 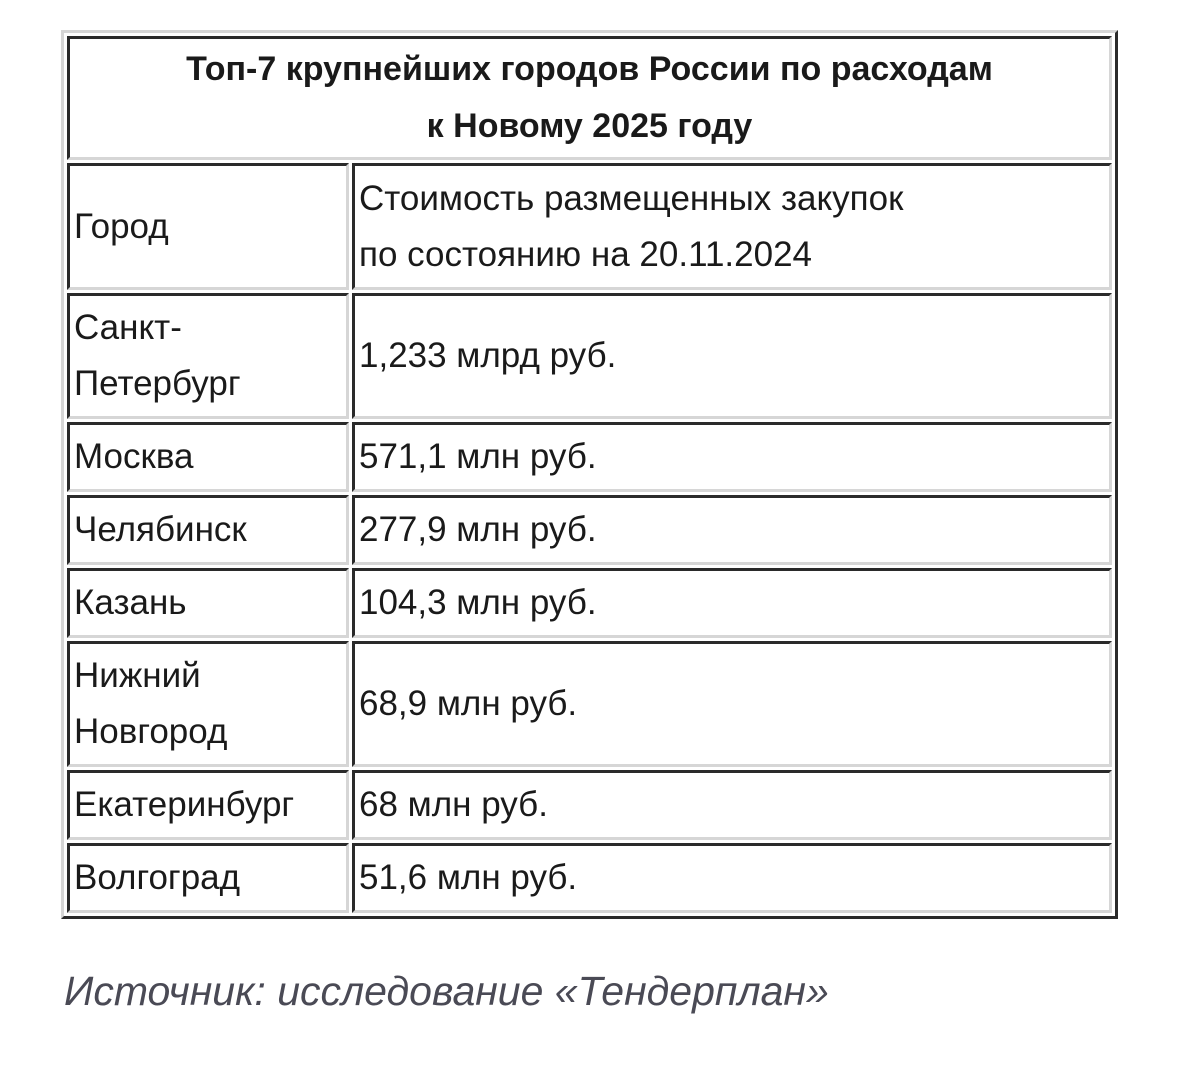 What do you see at coordinates (732, 356) in the screenshot?
I see `cost-cell: 1,233 млрд руб.` at bounding box center [732, 356].